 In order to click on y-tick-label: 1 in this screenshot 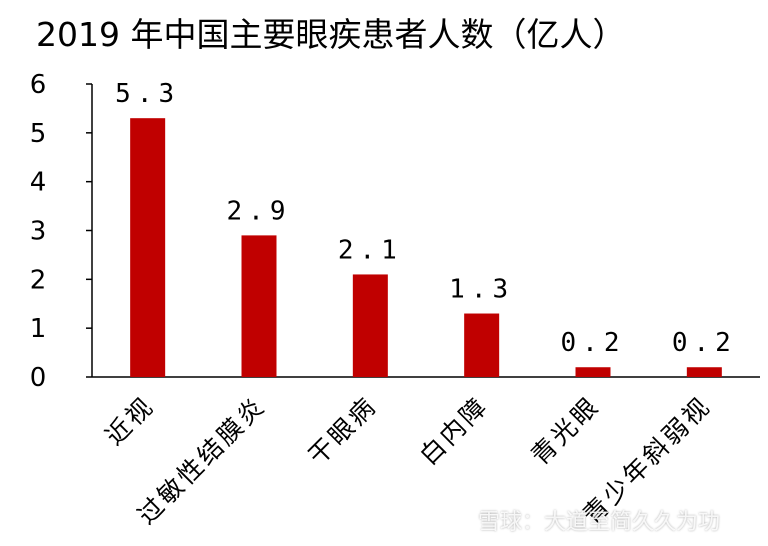, I will do `click(38, 329)`.